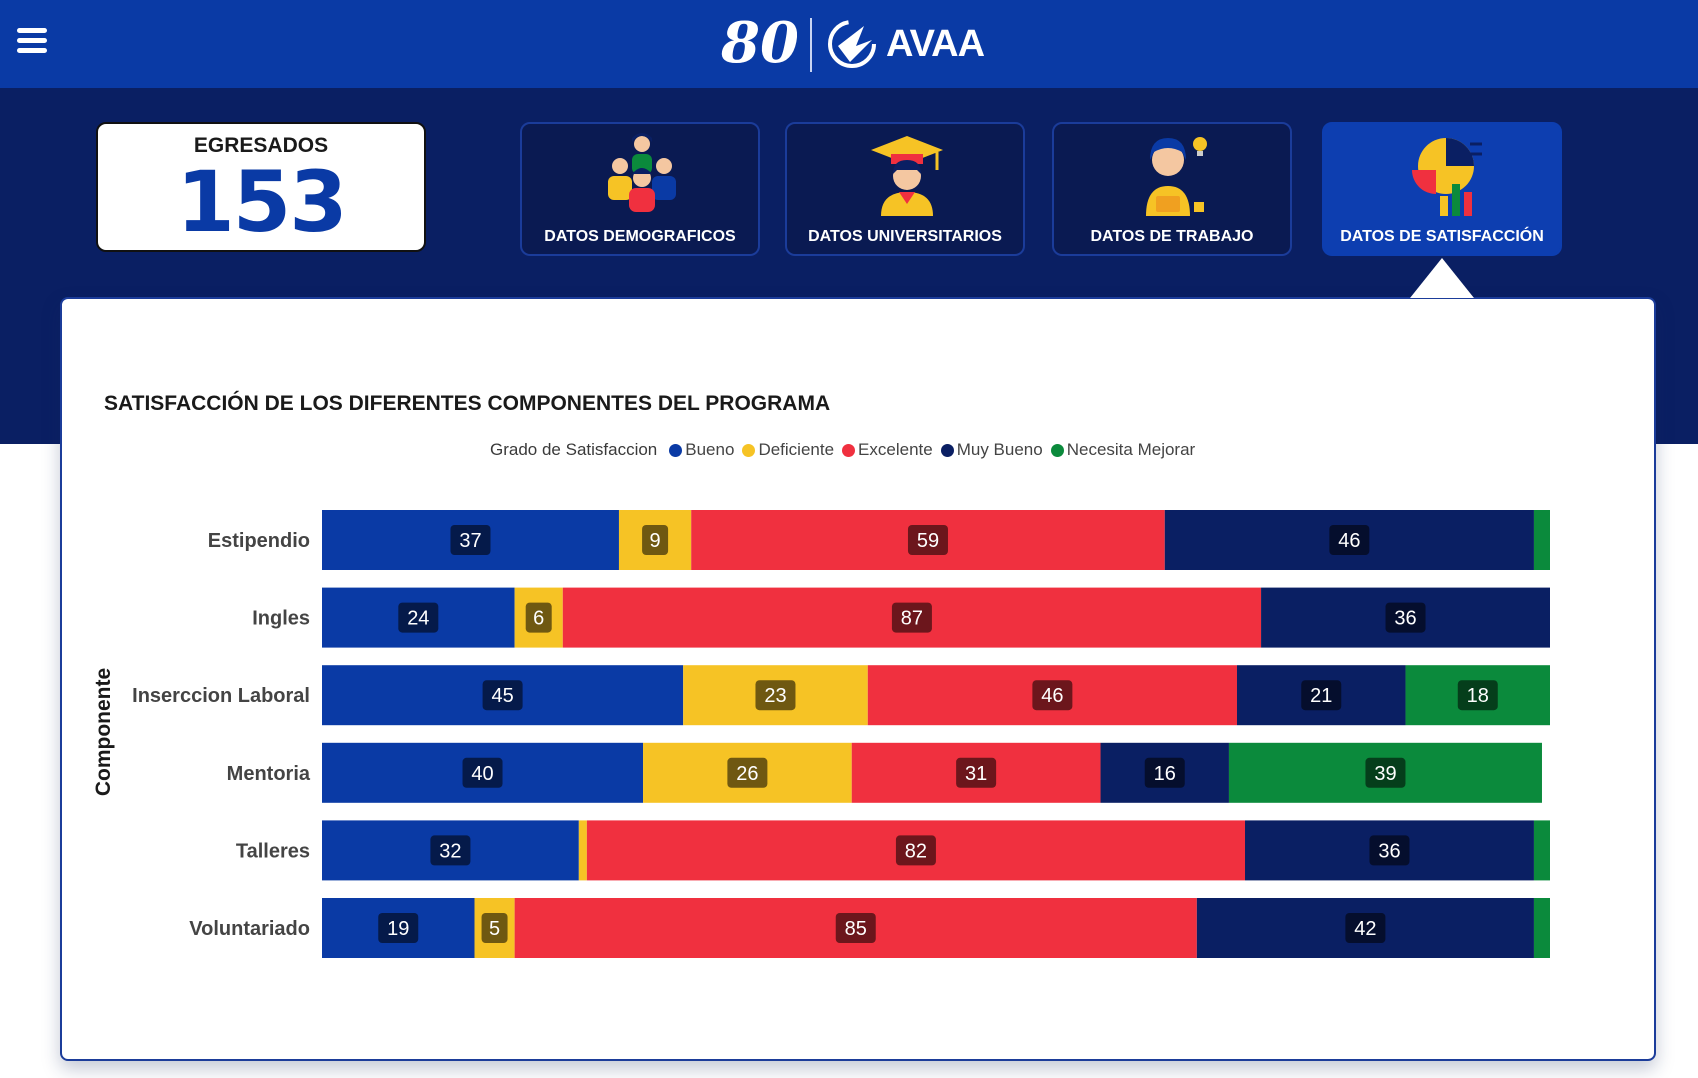 The height and width of the screenshot is (1078, 1698). I want to click on data-label: 45, so click(502, 696).